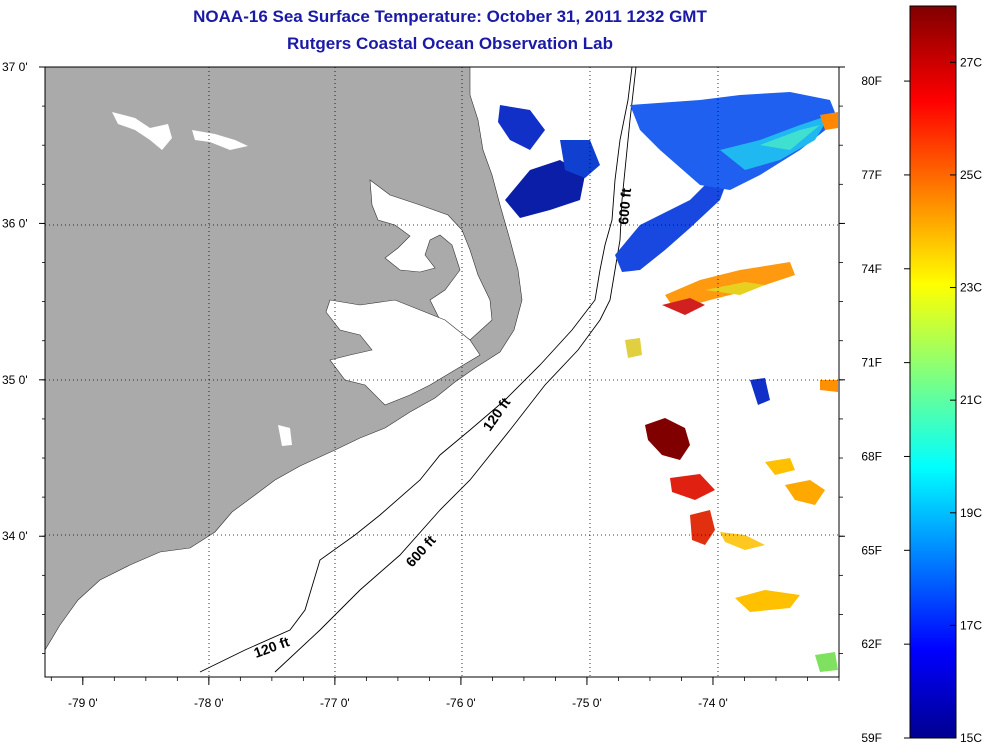 This screenshot has height=754, width=992. What do you see at coordinates (450, 43) in the screenshot?
I see `map-subtitle: Rutgers Coastal Ocean Observation Lab` at bounding box center [450, 43].